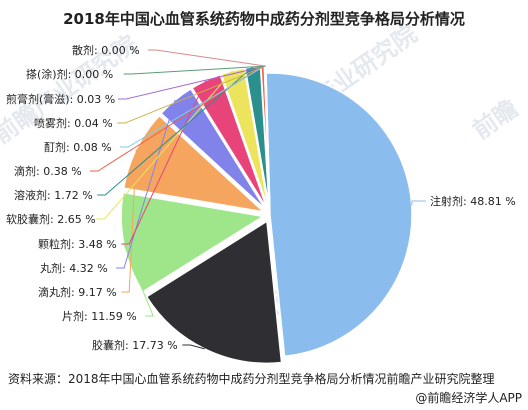 This screenshot has height=410, width=528. What do you see at coordinates (77, 292) in the screenshot?
I see `slice-label: 滴丸剂: 9.17 %` at bounding box center [77, 292].